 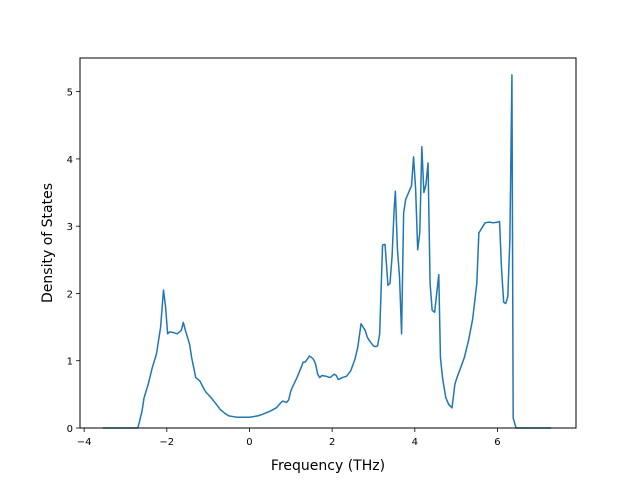 What do you see at coordinates (415, 442) in the screenshot?
I see `x-tick-label: 4` at bounding box center [415, 442].